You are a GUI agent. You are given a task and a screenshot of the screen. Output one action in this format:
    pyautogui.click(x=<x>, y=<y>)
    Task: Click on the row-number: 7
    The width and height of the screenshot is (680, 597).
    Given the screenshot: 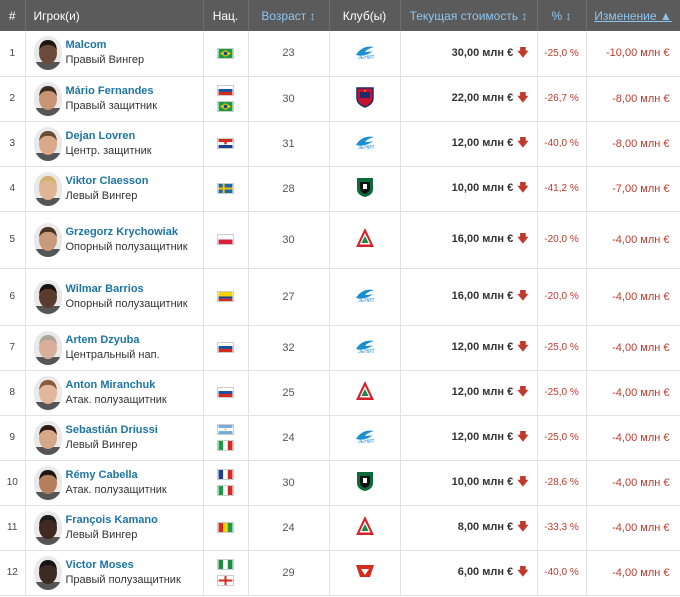 What is the action you would take?
    pyautogui.click(x=13, y=348)
    